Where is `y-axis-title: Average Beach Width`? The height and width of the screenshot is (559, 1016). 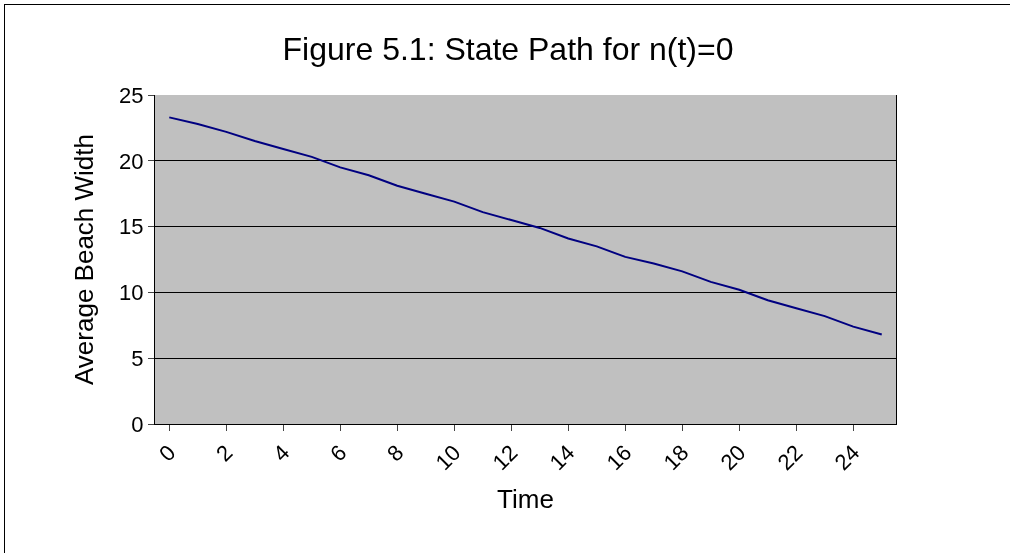 y-axis-title: Average Beach Width is located at coordinates (84, 259).